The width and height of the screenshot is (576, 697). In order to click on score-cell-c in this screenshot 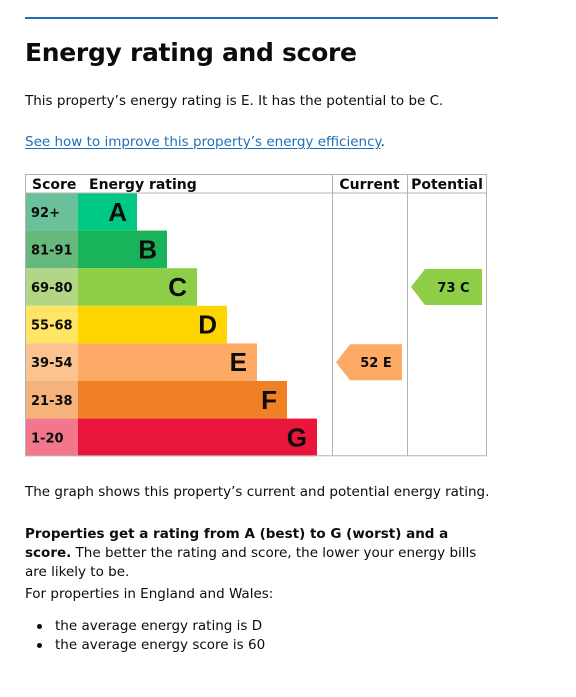, I will do `click(51, 287)`.